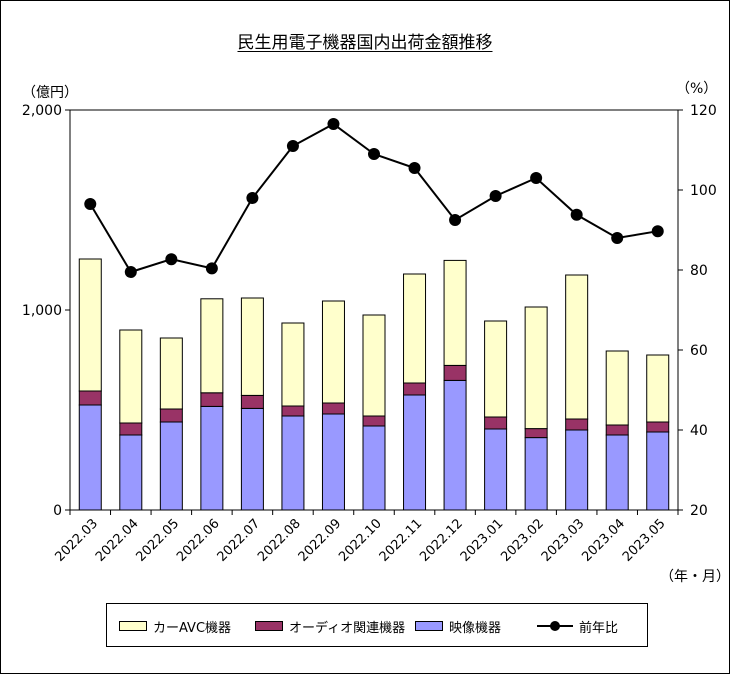  Describe the element at coordinates (699, 271) in the screenshot. I see `right-axis-tick-label: 80` at that location.